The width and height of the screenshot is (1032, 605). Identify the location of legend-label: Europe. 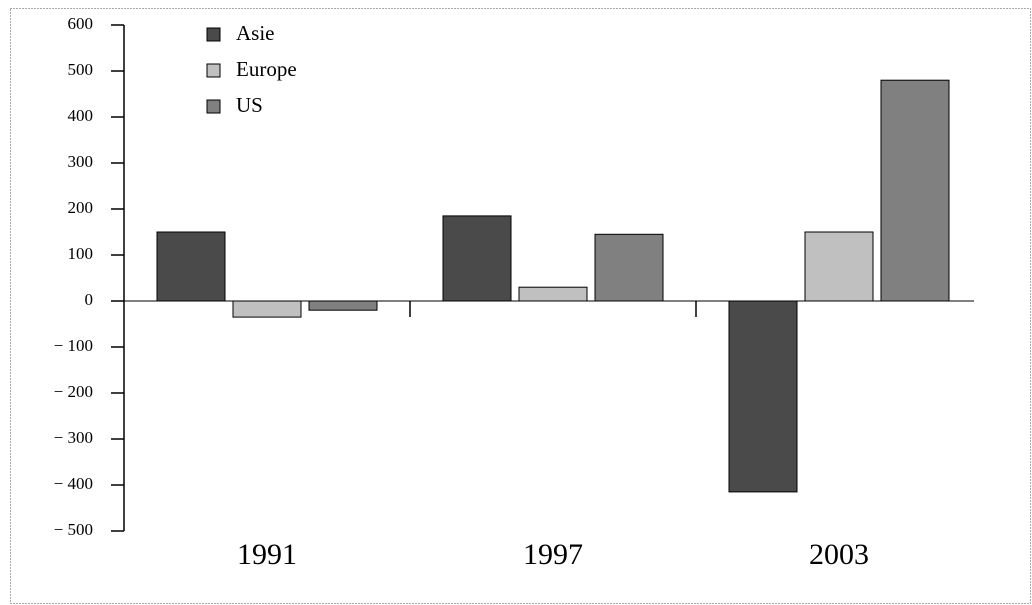
(266, 69).